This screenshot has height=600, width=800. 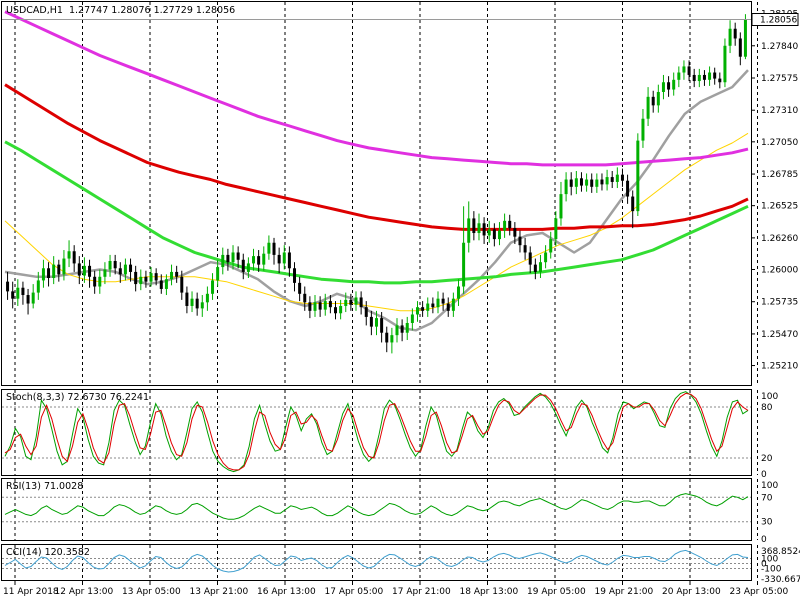 What do you see at coordinates (152, 10) in the screenshot?
I see `ohlc-label: 1.27747 1.28076 1.27729 1.28056` at bounding box center [152, 10].